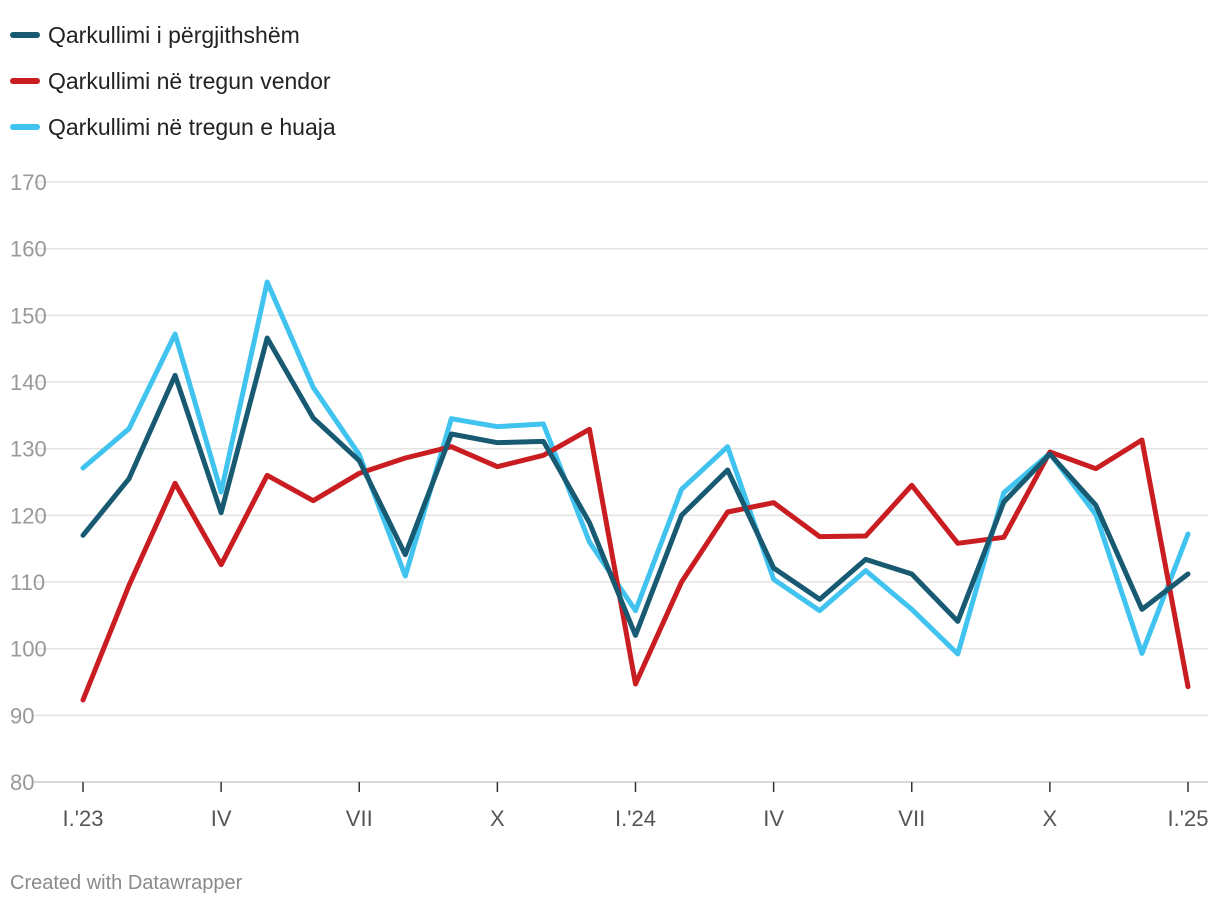 The image size is (1220, 908). I want to click on y-axis-labels: 80 90 100 110 120 130 140 150 160 170, so click(28, 482).